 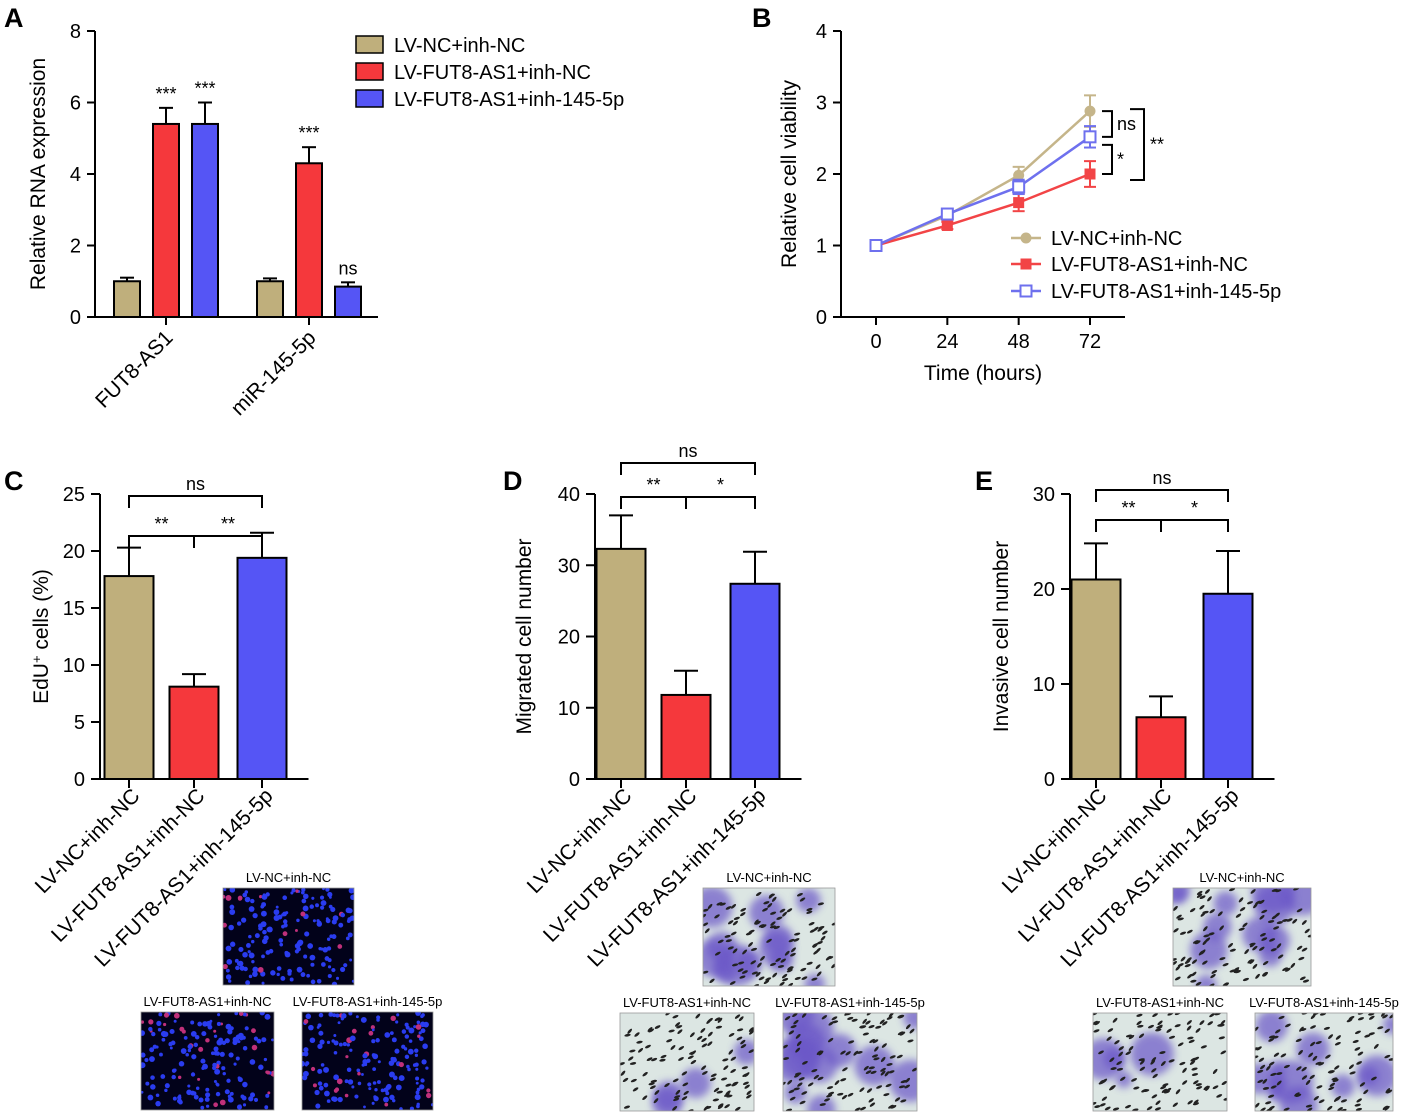 What do you see at coordinates (1324, 1062) in the screenshot?
I see `micrograph-e-right-frame` at bounding box center [1324, 1062].